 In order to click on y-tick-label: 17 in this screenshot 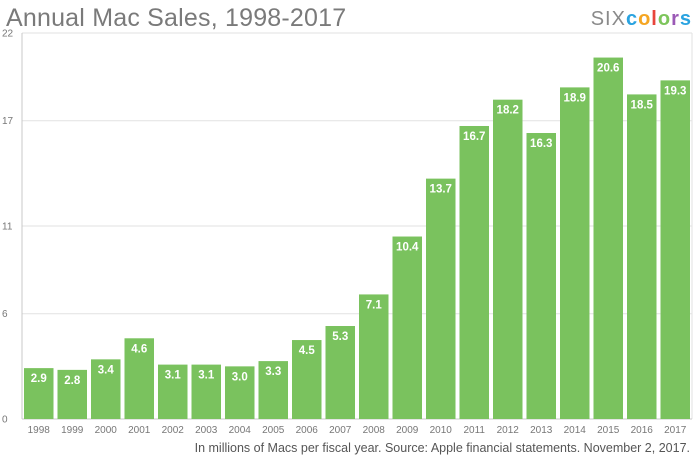, I will do `click(8, 121)`.